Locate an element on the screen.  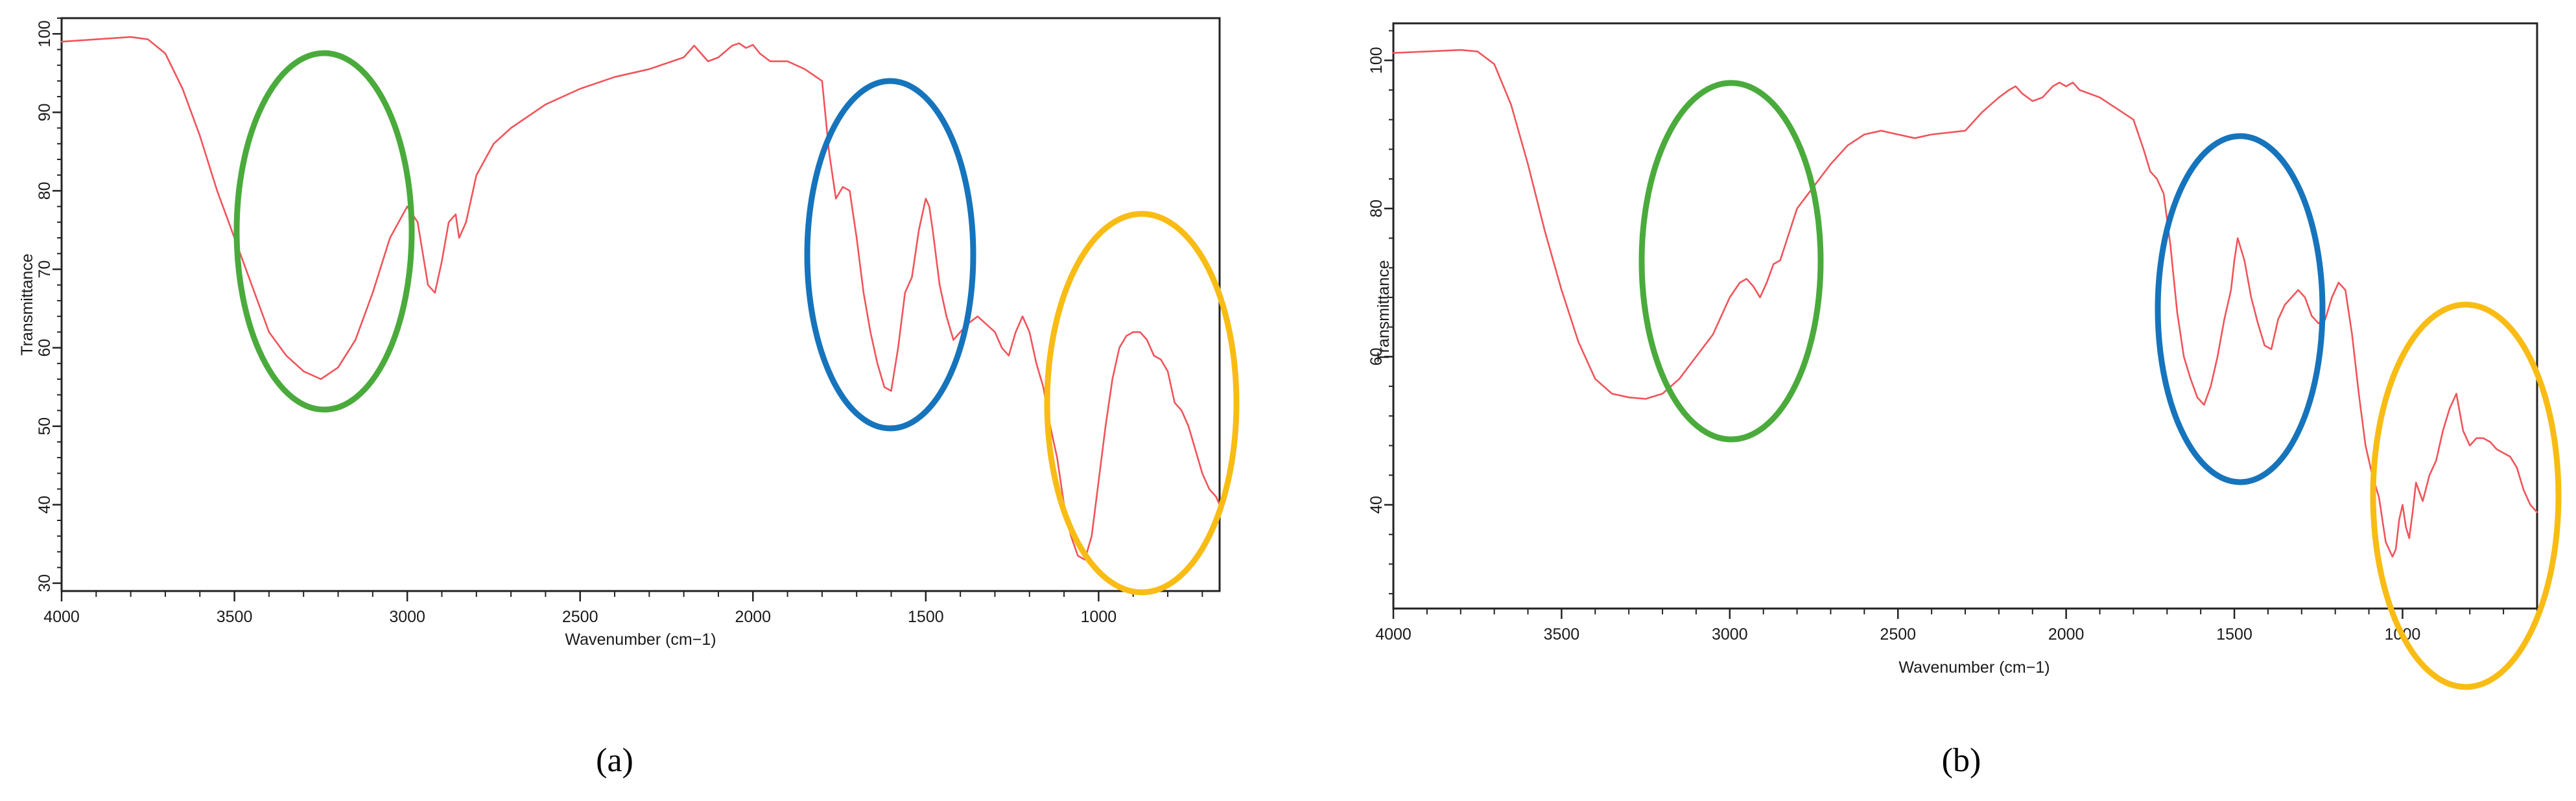
y-tick-label: 50 is located at coordinates (45, 426).